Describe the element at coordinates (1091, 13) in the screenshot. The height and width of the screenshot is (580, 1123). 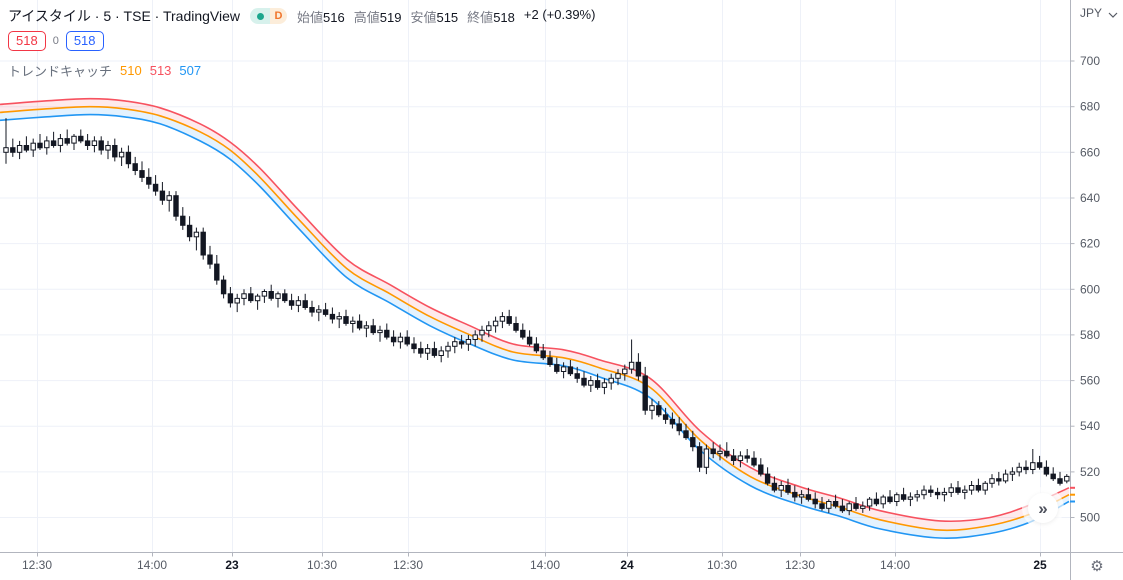
I see `currency-label: JPY` at that location.